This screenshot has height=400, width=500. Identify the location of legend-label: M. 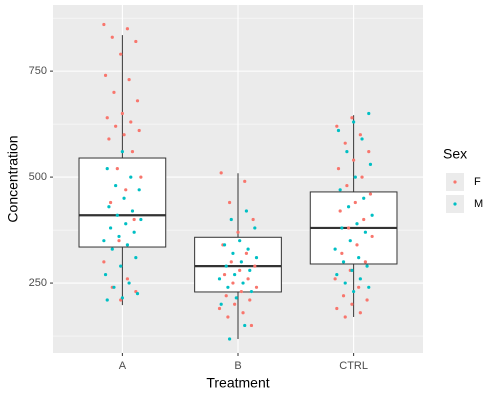
(478, 204).